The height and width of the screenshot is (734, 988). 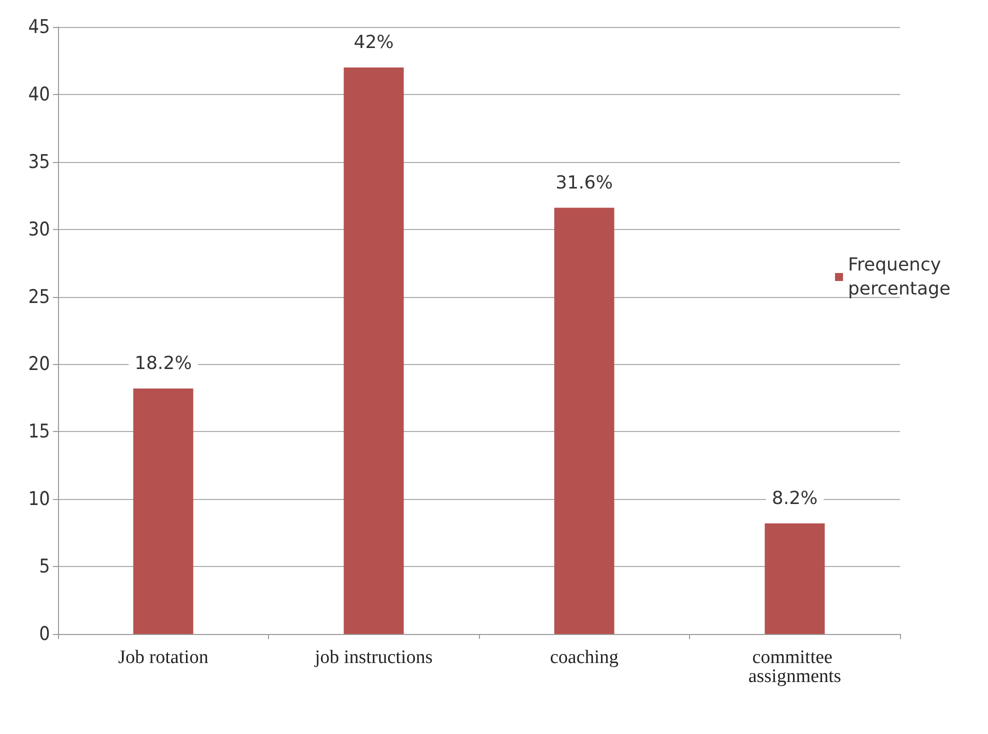 I want to click on y-tick-label: 25, so click(x=39, y=297).